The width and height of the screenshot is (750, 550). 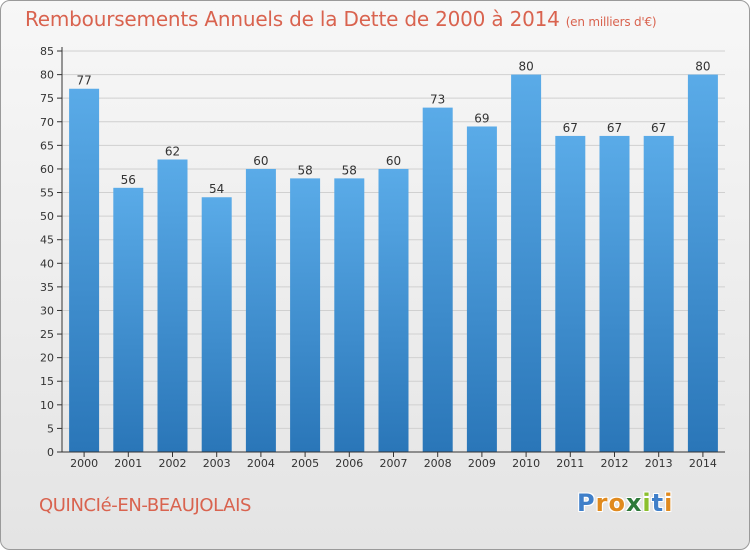 I want to click on logo-letter: t, so click(x=658, y=503).